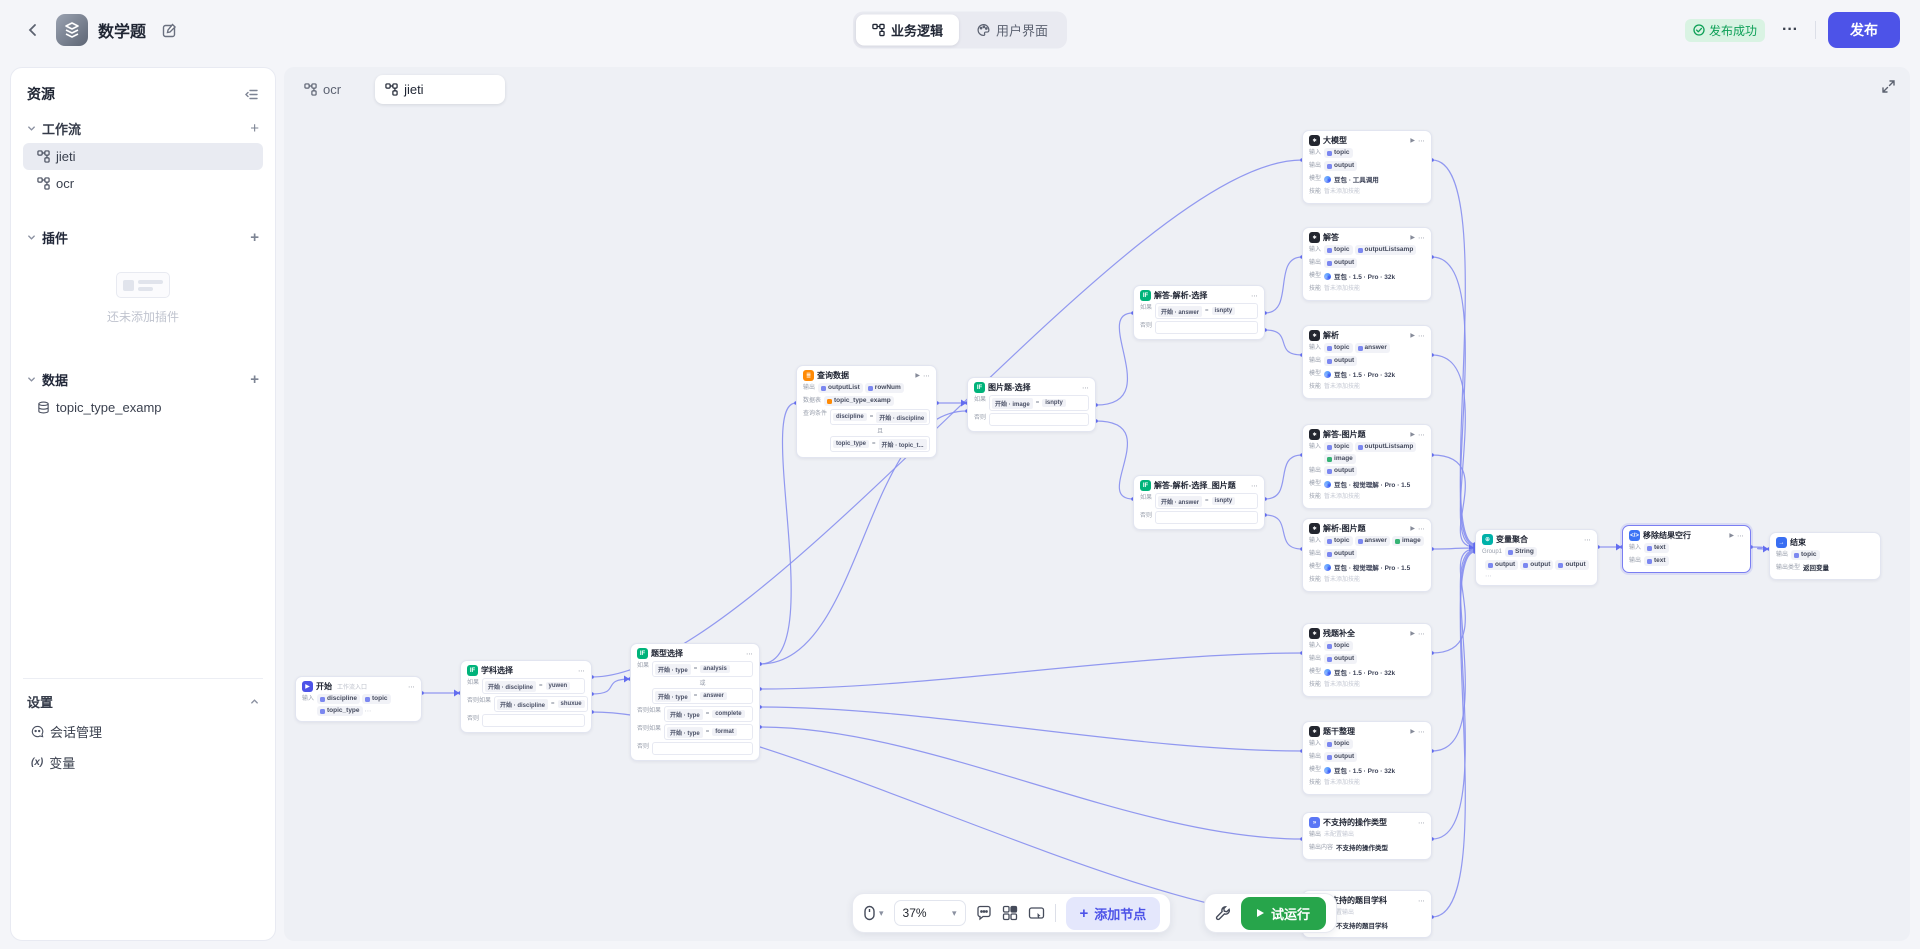  What do you see at coordinates (1825, 568) in the screenshot?
I see `node-row: 输出类型 返回变量` at bounding box center [1825, 568].